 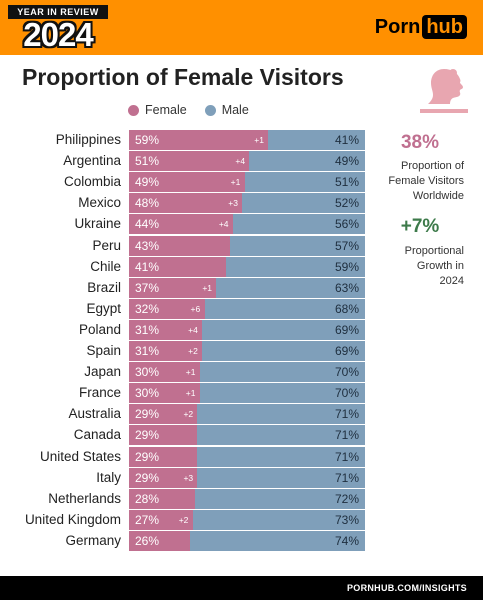 What do you see at coordinates (188, 414) in the screenshot?
I see `growth-label: +2` at bounding box center [188, 414].